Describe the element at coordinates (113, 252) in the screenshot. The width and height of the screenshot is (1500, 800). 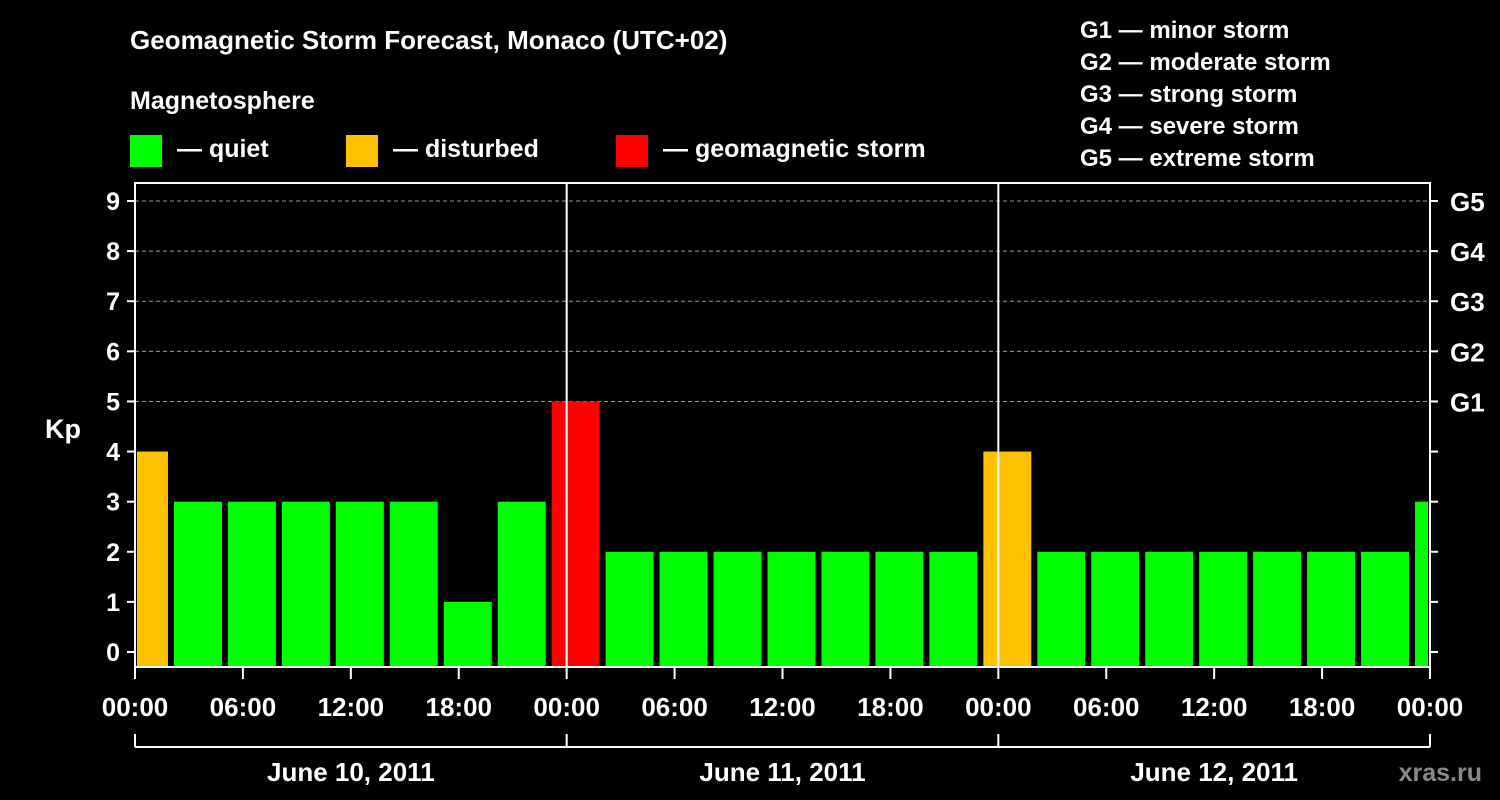
I see `y-tick-label: 8` at that location.